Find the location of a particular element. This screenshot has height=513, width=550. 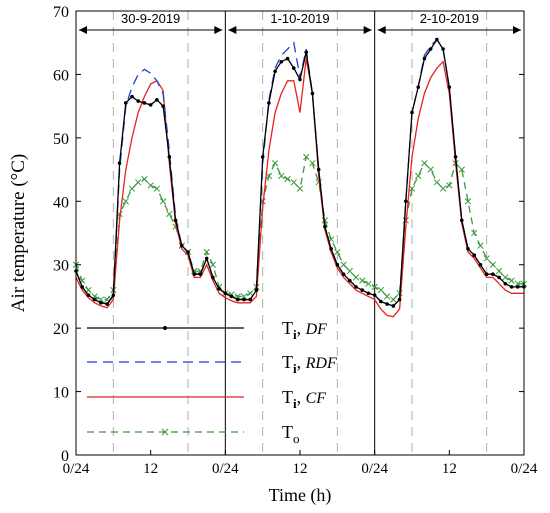

y-tick-label: 0 is located at coordinates (65, 456).